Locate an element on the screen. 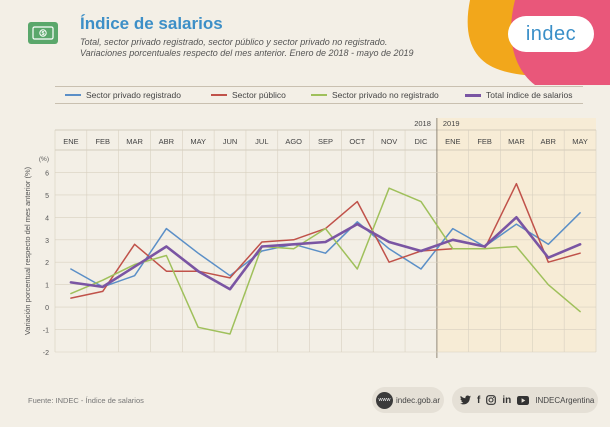  x-tick-label: SEP is located at coordinates (325, 141).